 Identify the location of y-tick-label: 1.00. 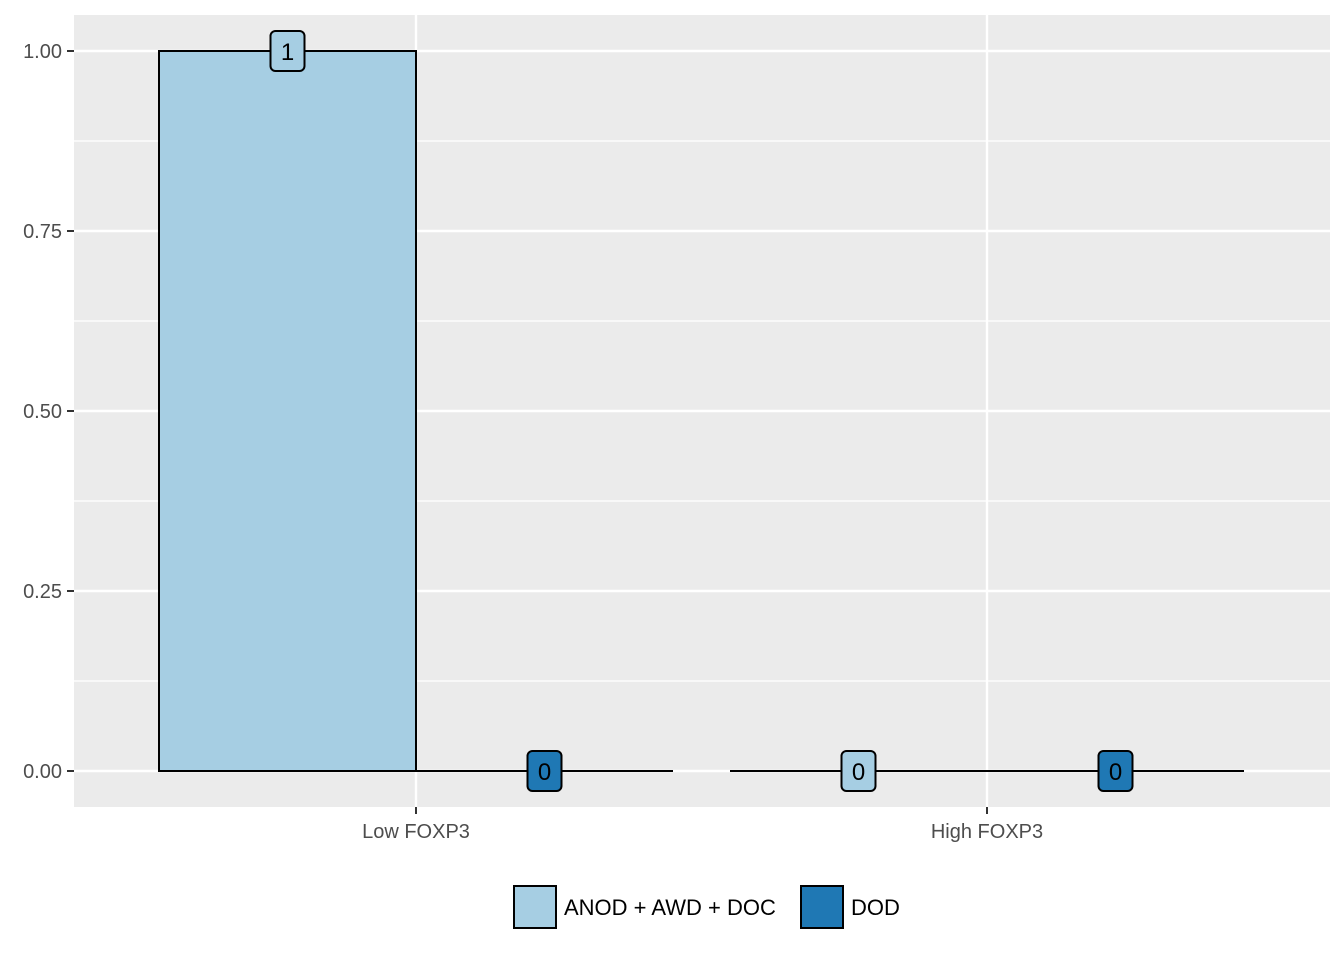
(42, 52).